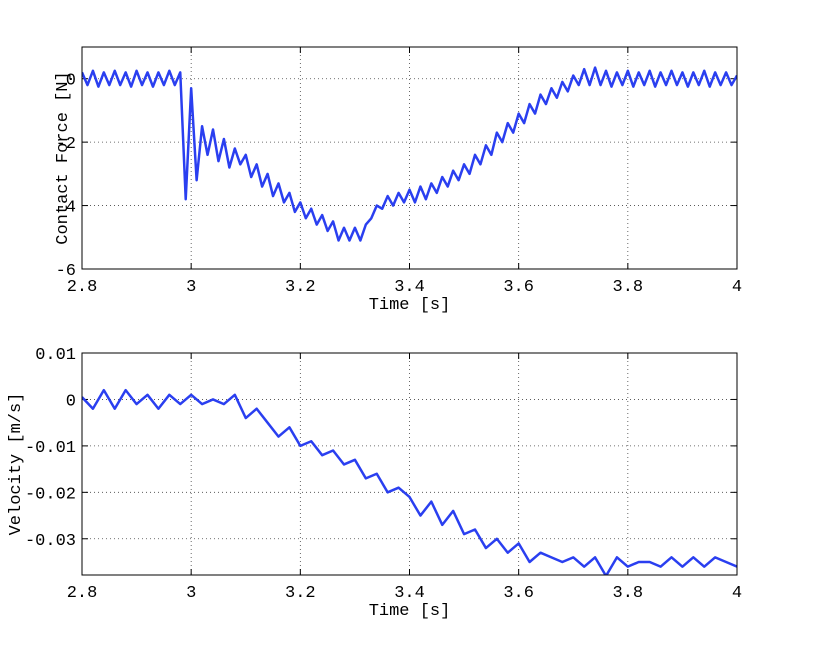  What do you see at coordinates (50, 541) in the screenshot?
I see `y-tick-label: -0.03` at bounding box center [50, 541].